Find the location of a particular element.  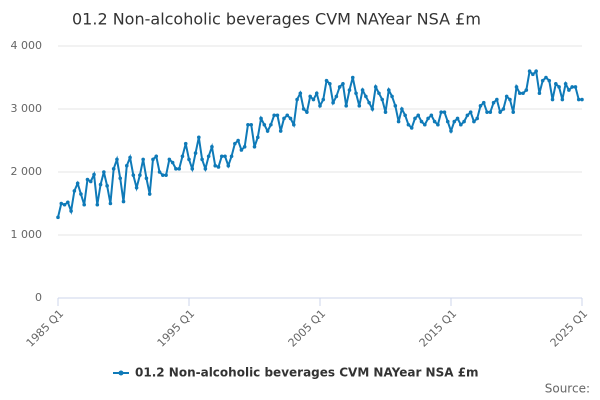

y-tick-label: 0 is located at coordinates (38, 297).